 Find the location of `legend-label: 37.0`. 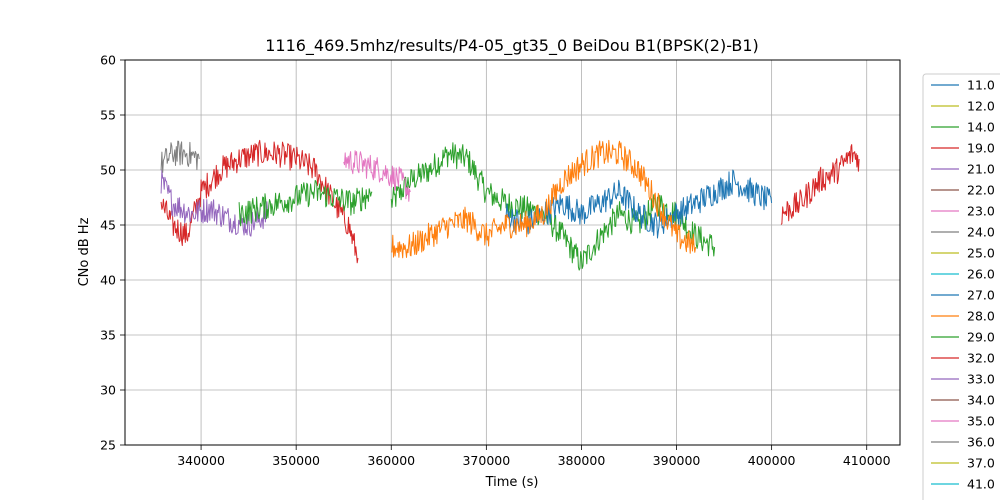

legend-label: 37.0 is located at coordinates (981, 463).